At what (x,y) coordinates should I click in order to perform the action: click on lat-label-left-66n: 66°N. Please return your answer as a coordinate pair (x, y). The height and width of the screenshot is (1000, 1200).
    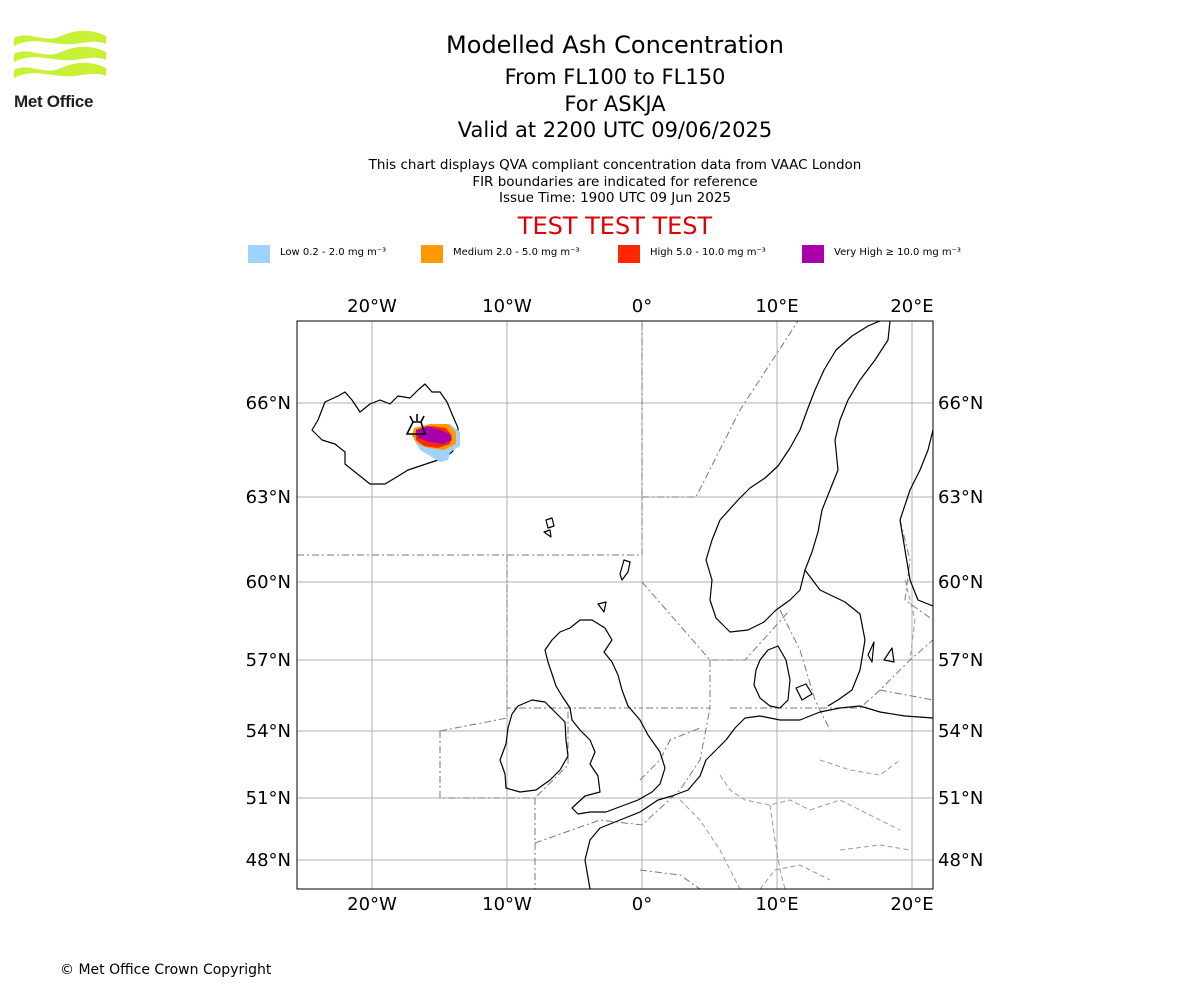
    Looking at the image, I should click on (268, 403).